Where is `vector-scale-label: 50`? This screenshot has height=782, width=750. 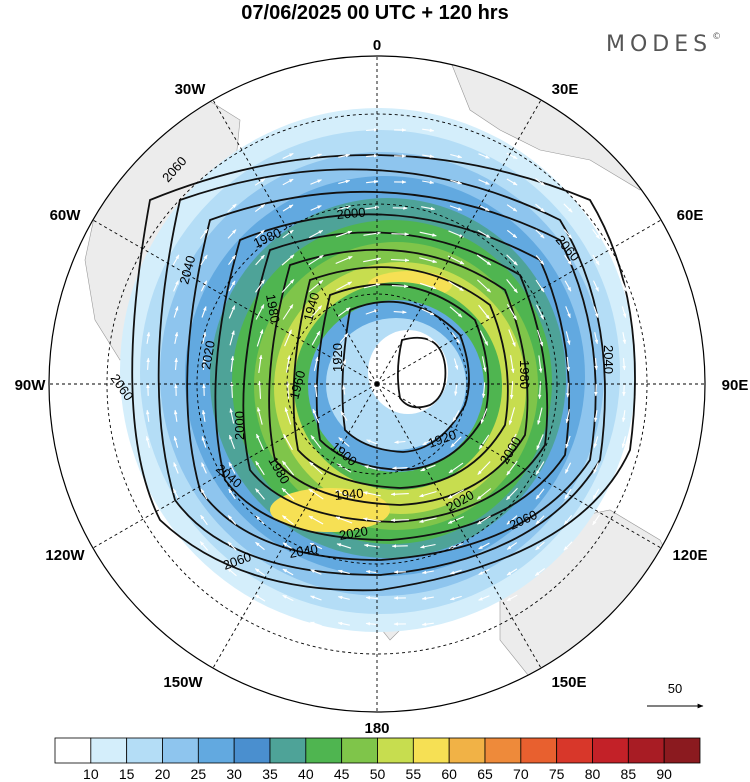 vector-scale-label: 50 is located at coordinates (675, 688).